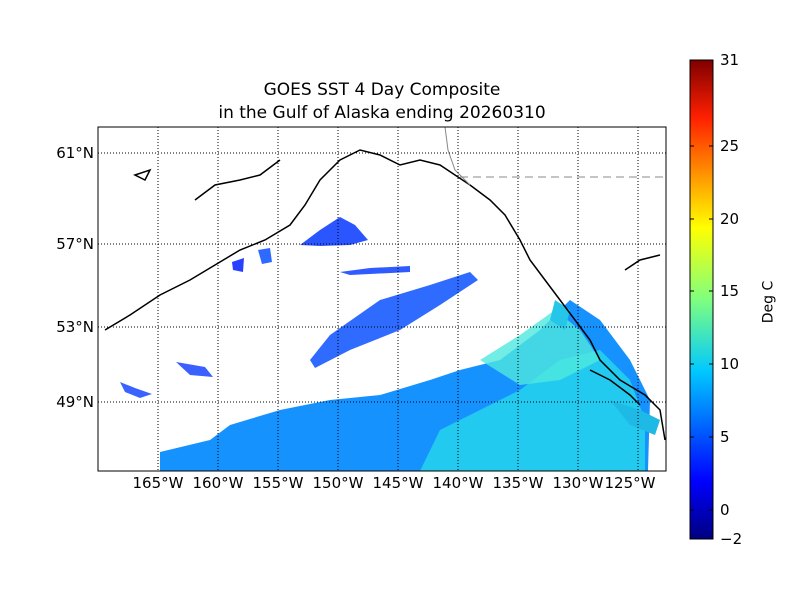  What do you see at coordinates (75, 244) in the screenshot?
I see `lat-label-57: 57°N` at bounding box center [75, 244].